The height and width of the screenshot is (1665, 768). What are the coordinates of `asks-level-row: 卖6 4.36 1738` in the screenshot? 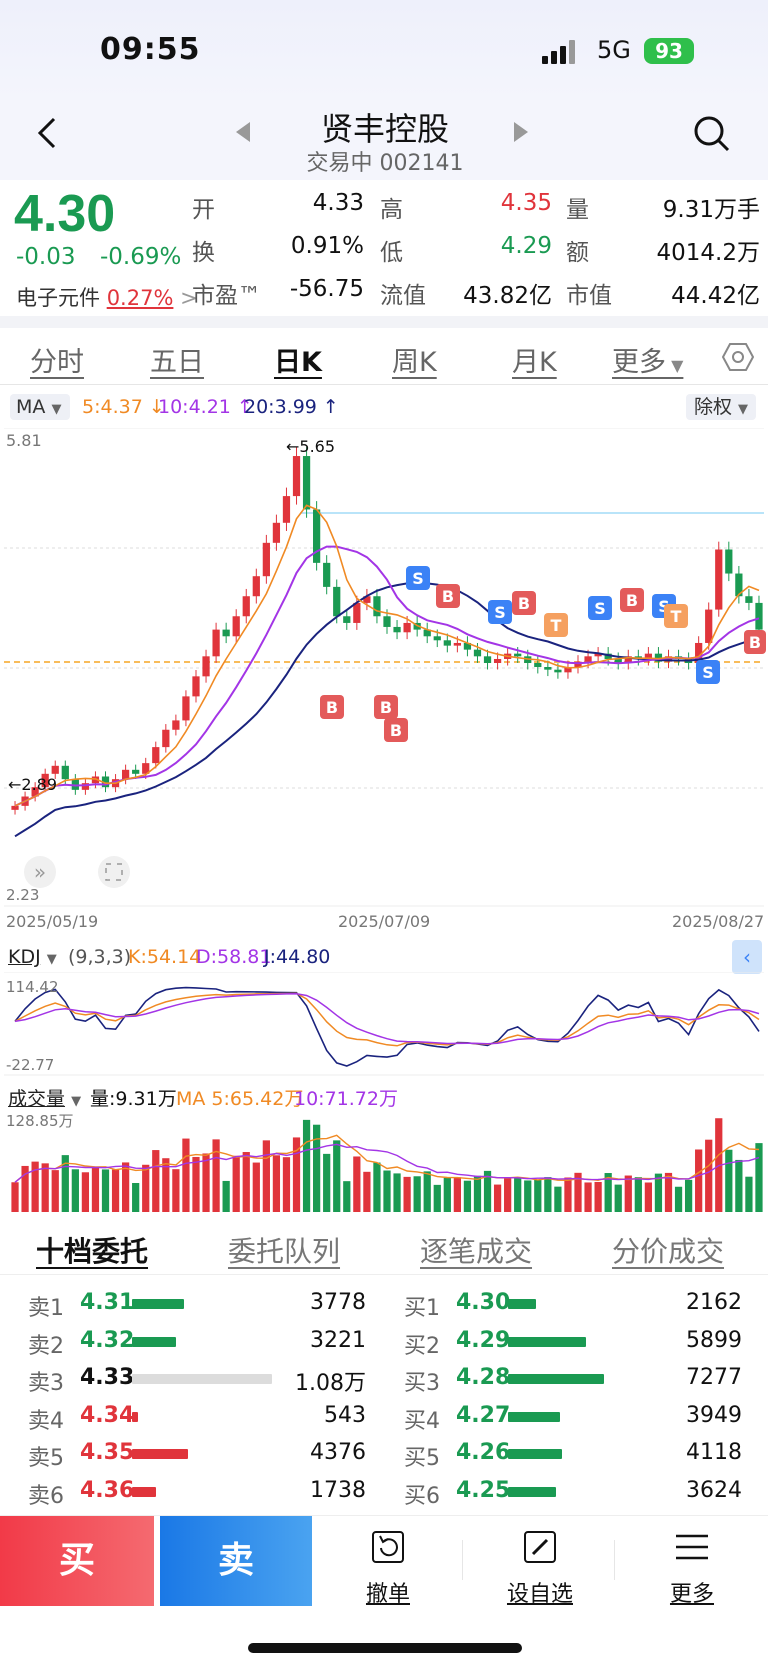 It's located at (190, 1496).